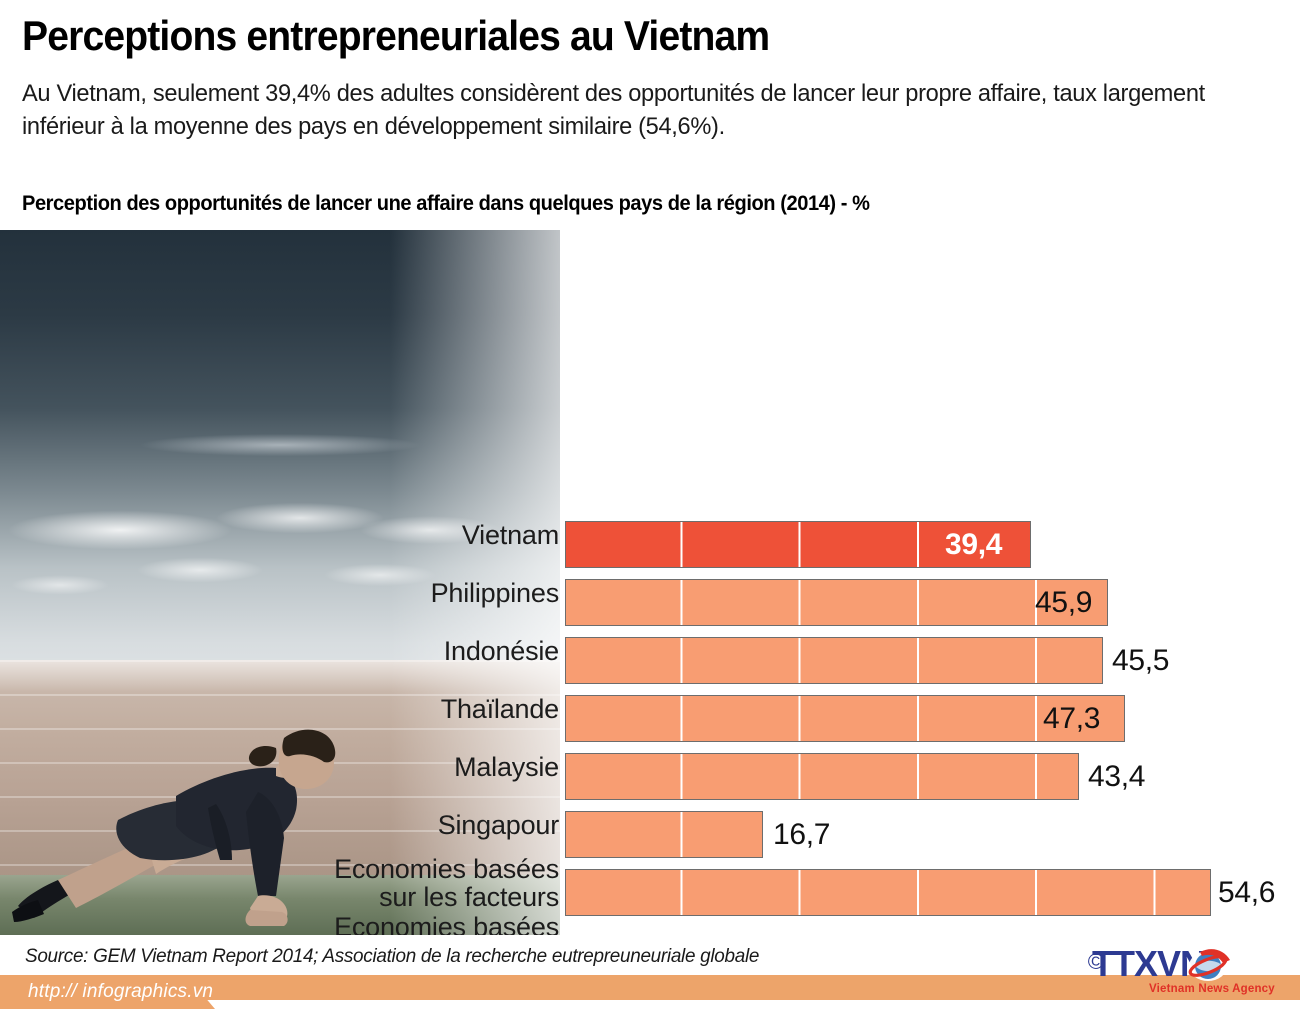 This screenshot has height=1009, width=1300. I want to click on footer-url-ribbon, so click(107, 992).